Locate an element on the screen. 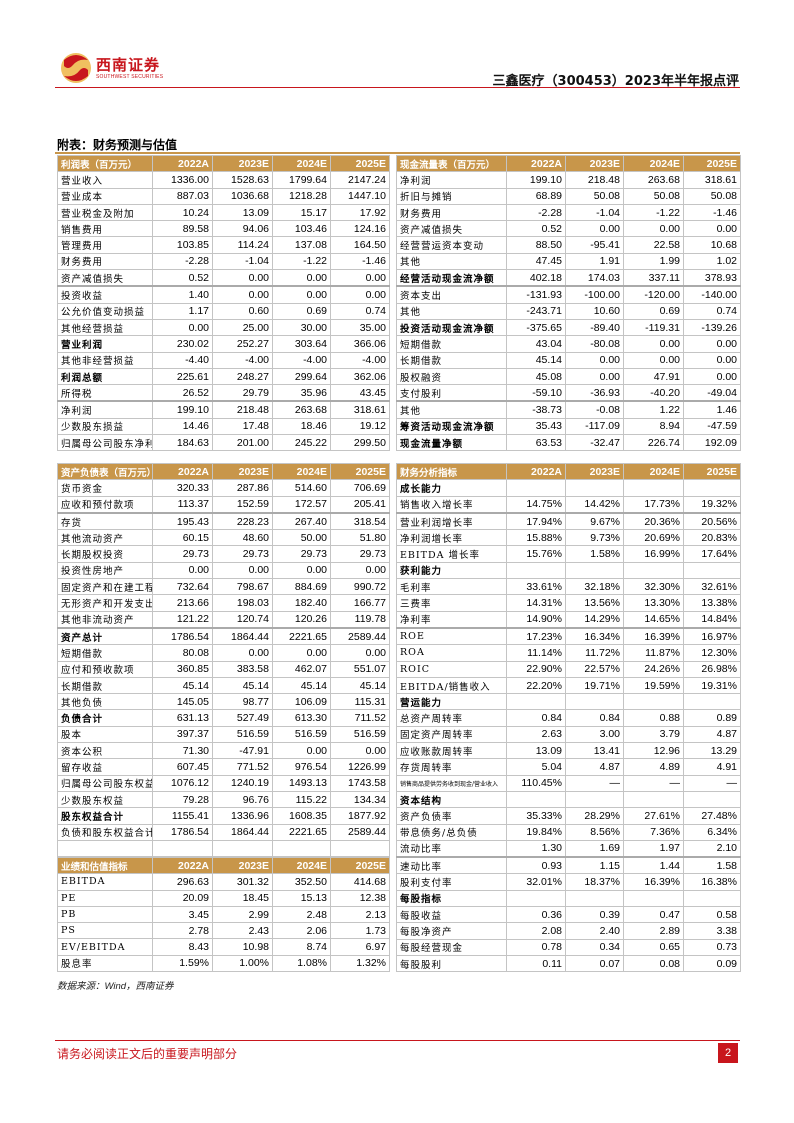 Image resolution: width=794 pixels, height=1123 pixels. cell-value: 360.85 is located at coordinates (182, 669).